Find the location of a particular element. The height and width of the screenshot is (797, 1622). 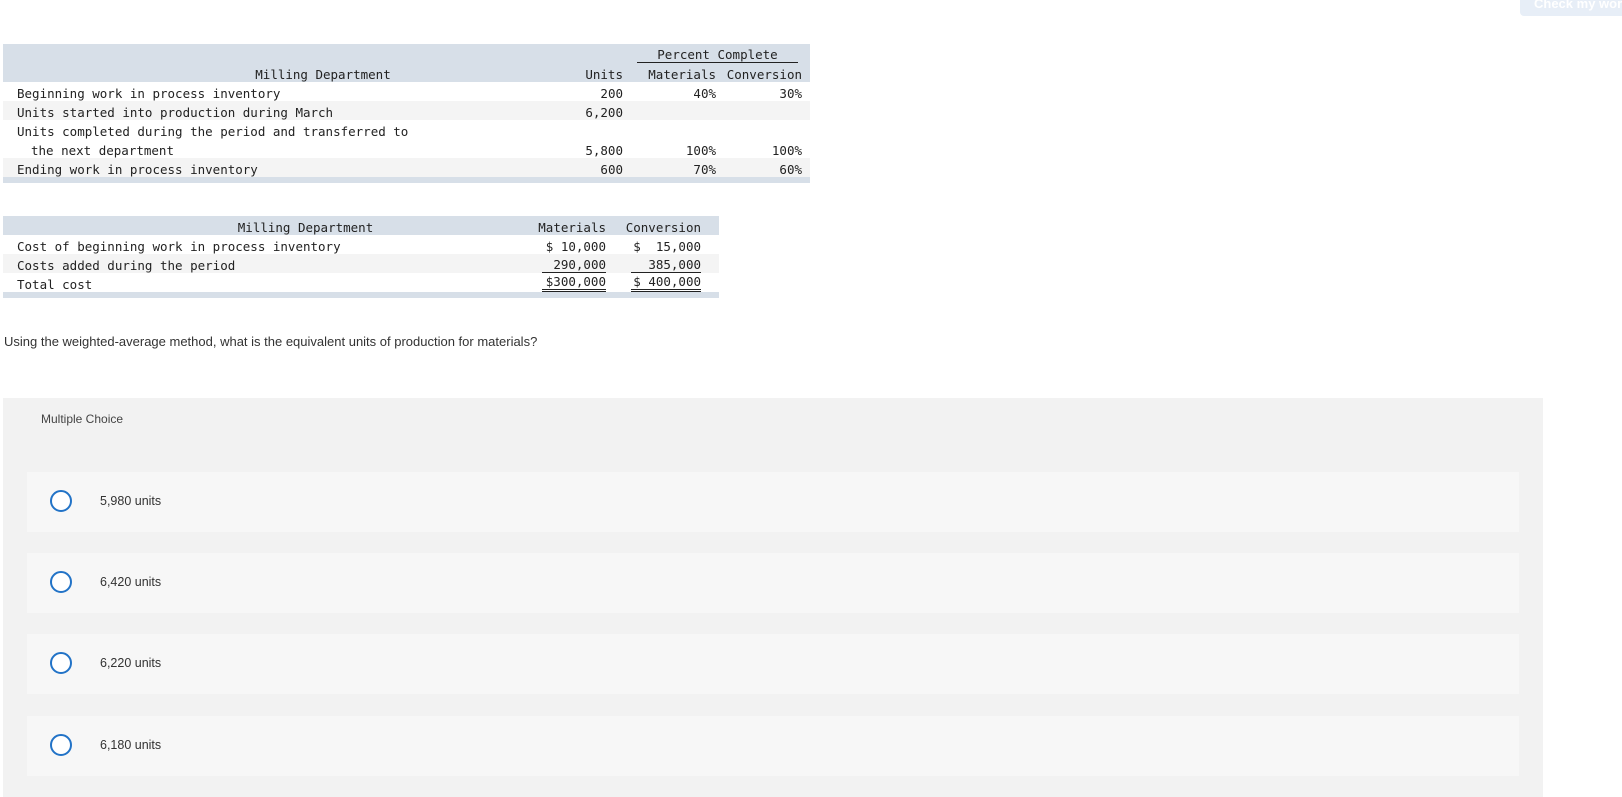

choice-option: 6,220 units is located at coordinates (773, 664).